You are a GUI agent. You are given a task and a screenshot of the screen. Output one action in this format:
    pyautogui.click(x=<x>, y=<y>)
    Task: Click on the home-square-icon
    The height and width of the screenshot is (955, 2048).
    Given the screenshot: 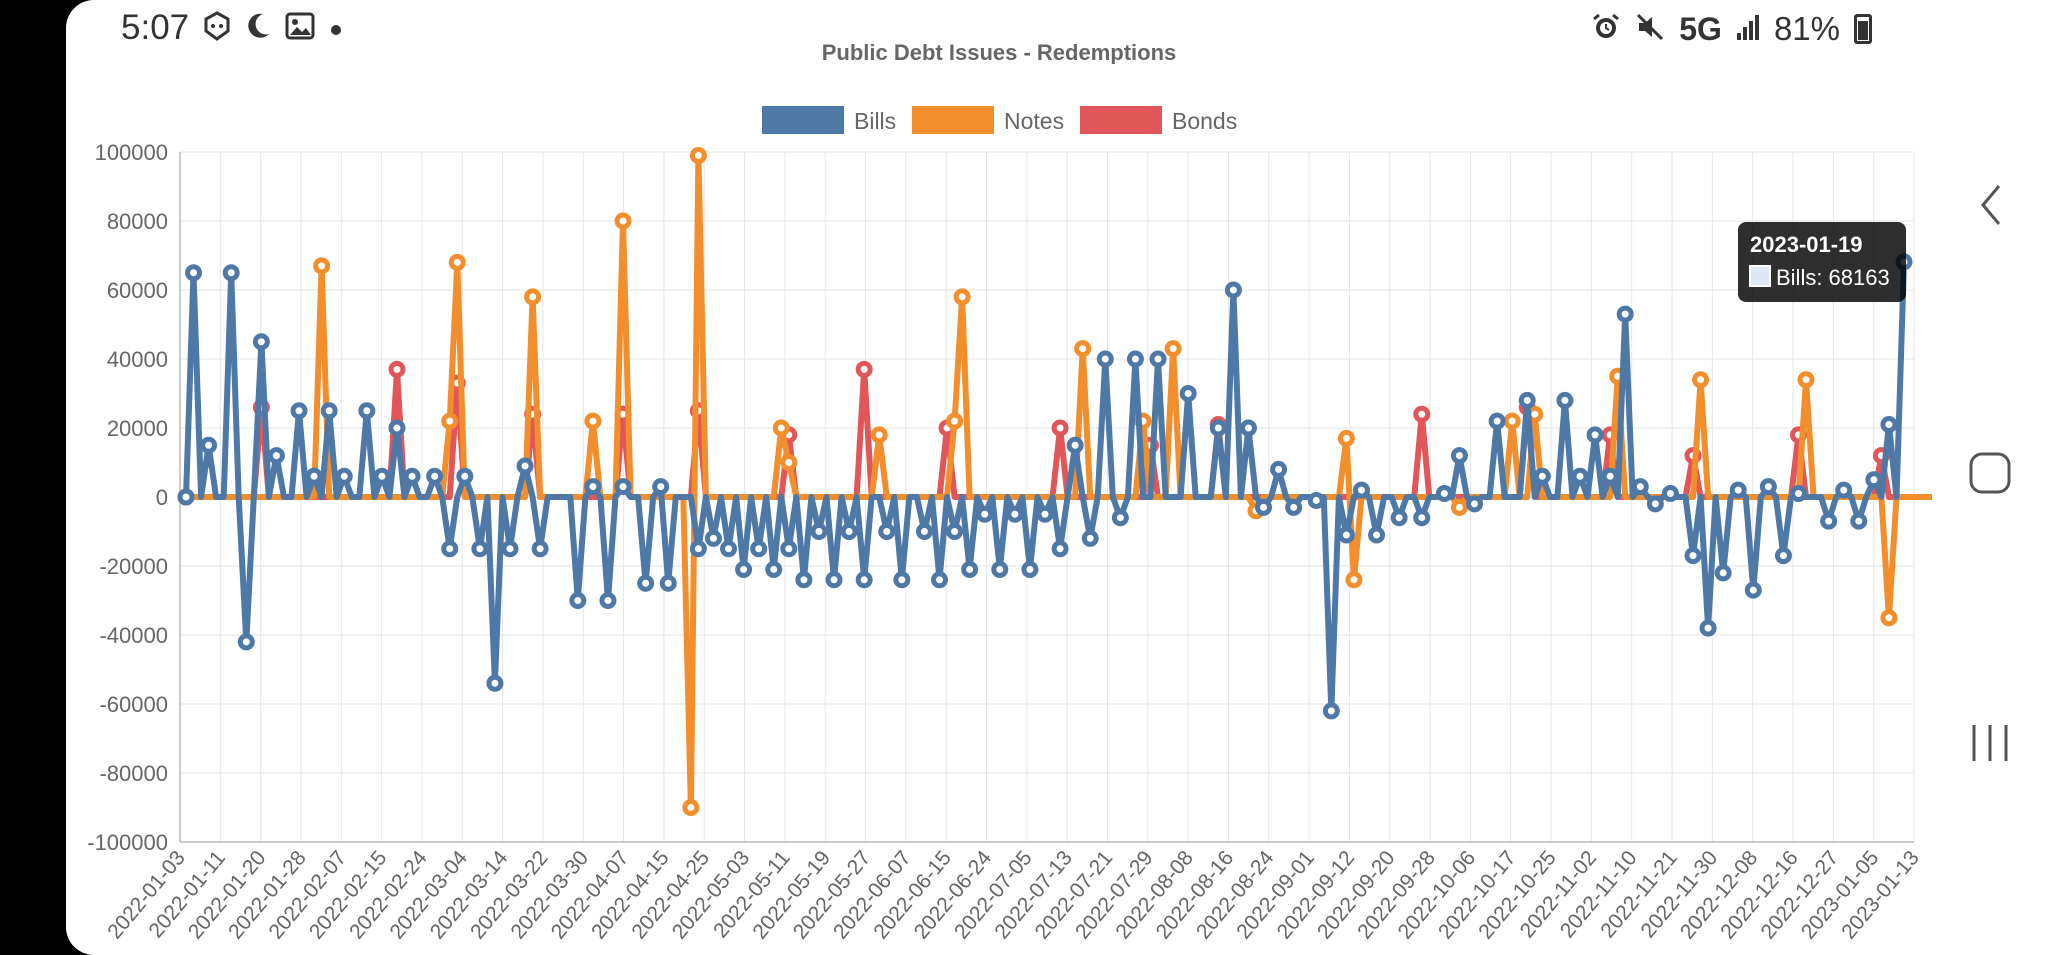 What is the action you would take?
    pyautogui.click(x=1990, y=473)
    